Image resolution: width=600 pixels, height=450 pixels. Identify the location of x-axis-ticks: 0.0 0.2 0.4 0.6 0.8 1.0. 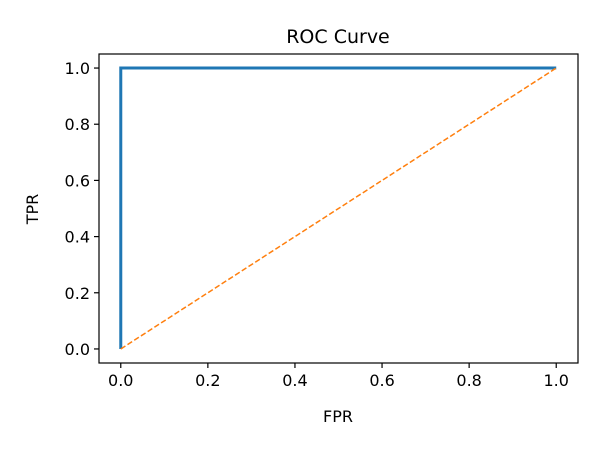
(338, 376).